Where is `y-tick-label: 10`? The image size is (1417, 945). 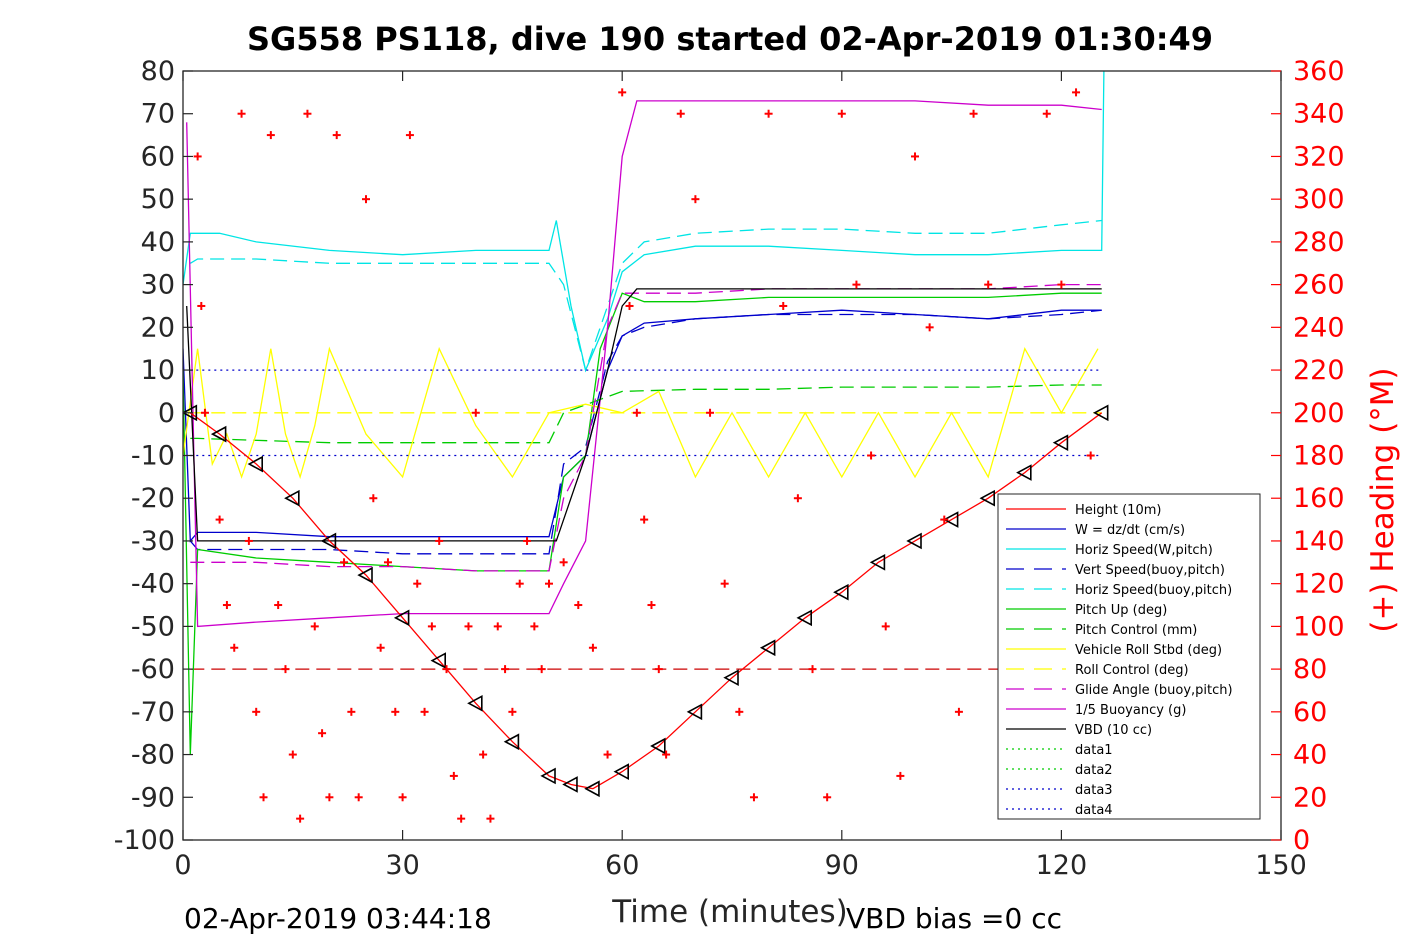 y-tick-label: 10 is located at coordinates (158, 370).